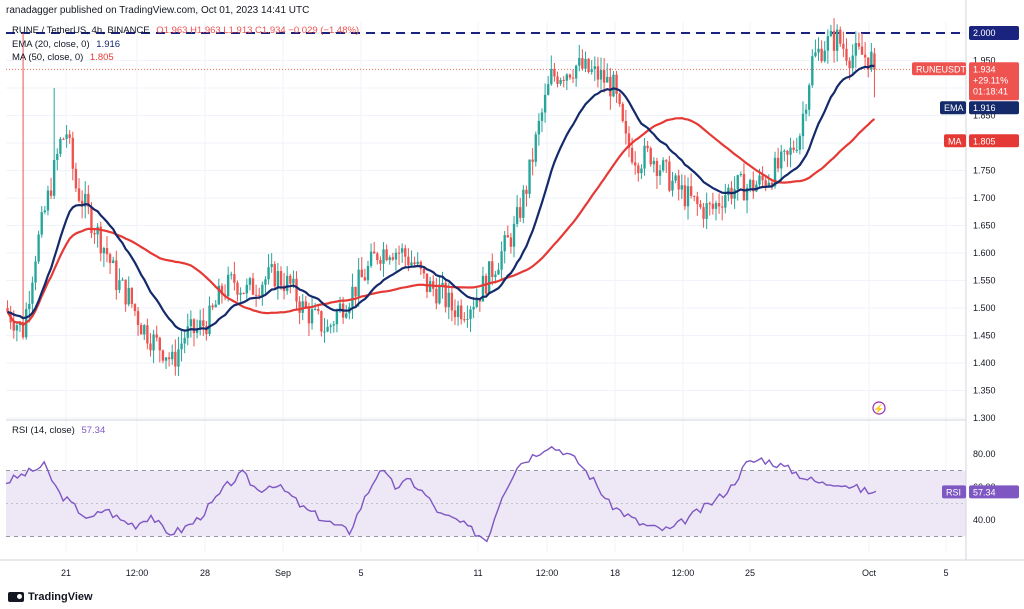 The height and width of the screenshot is (609, 1024). I want to click on time-label: 5, so click(945, 573).